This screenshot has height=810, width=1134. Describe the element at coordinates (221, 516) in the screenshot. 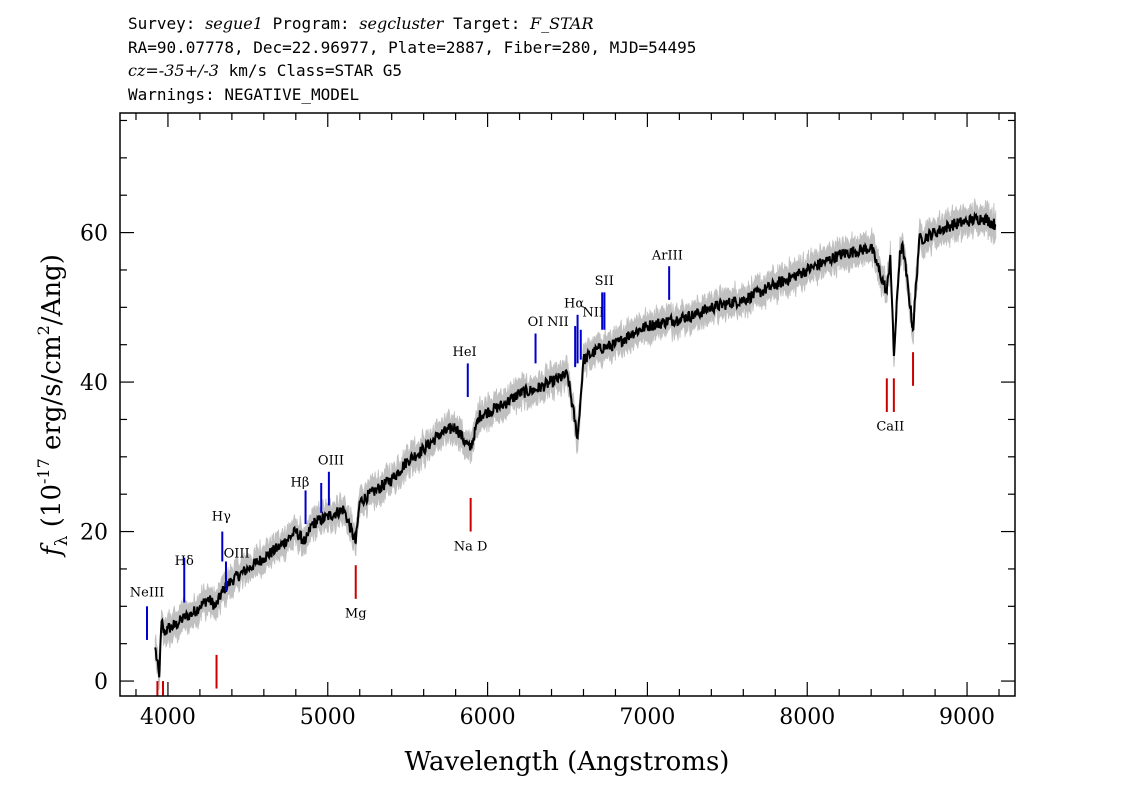

I see `emission-line-label: Hγ` at that location.